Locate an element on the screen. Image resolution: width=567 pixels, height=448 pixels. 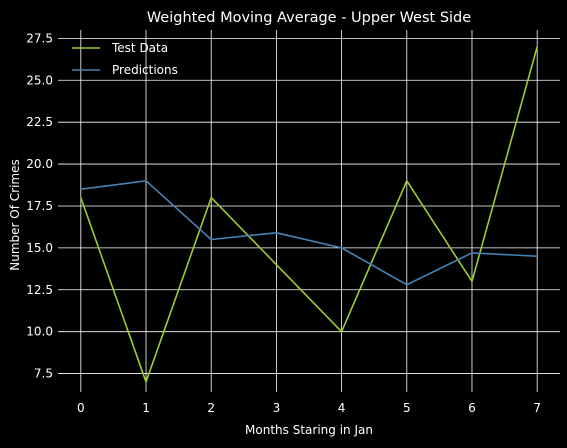
legend-label: Predictions is located at coordinates (145, 70).